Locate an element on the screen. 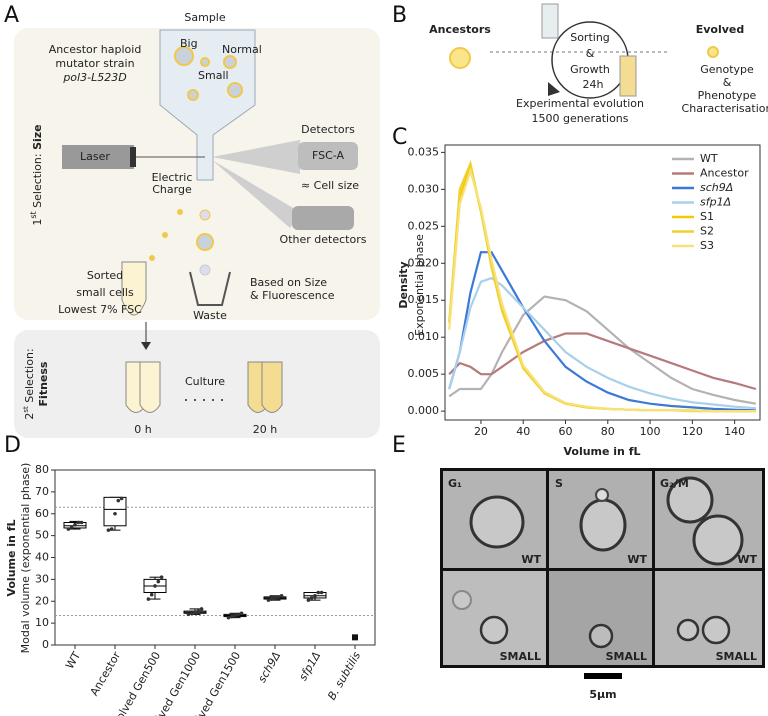  x-tick-label: 60 is located at coordinates (566, 431).